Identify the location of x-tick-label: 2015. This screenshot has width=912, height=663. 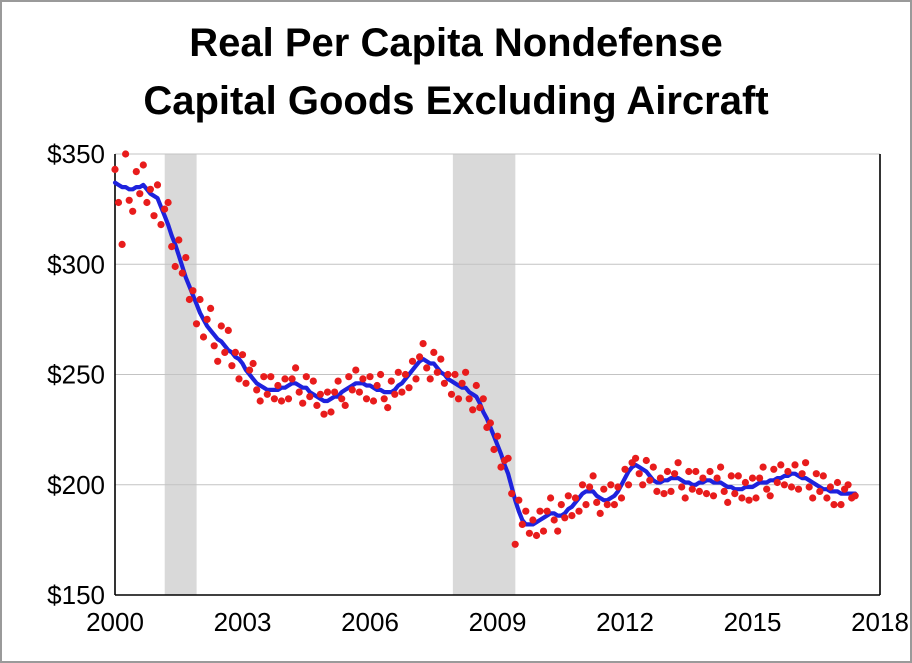
(753, 622).